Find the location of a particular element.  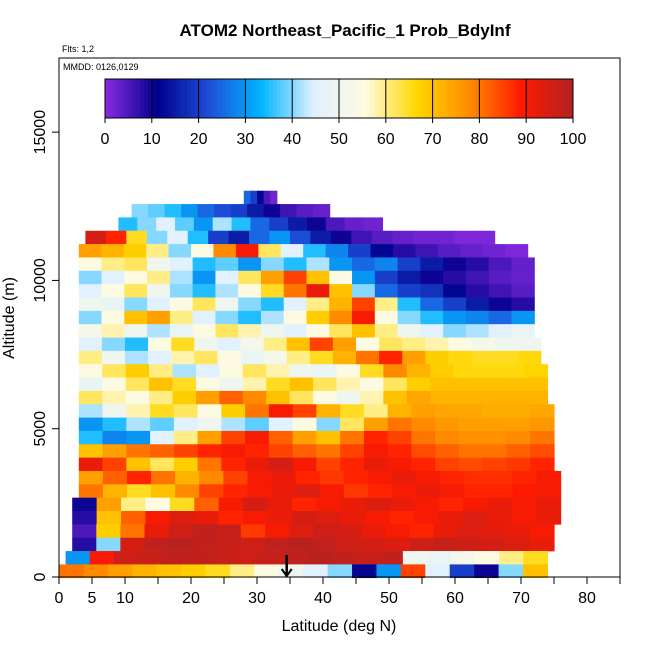

y-axis-label: Altitude (m) is located at coordinates (9, 318).